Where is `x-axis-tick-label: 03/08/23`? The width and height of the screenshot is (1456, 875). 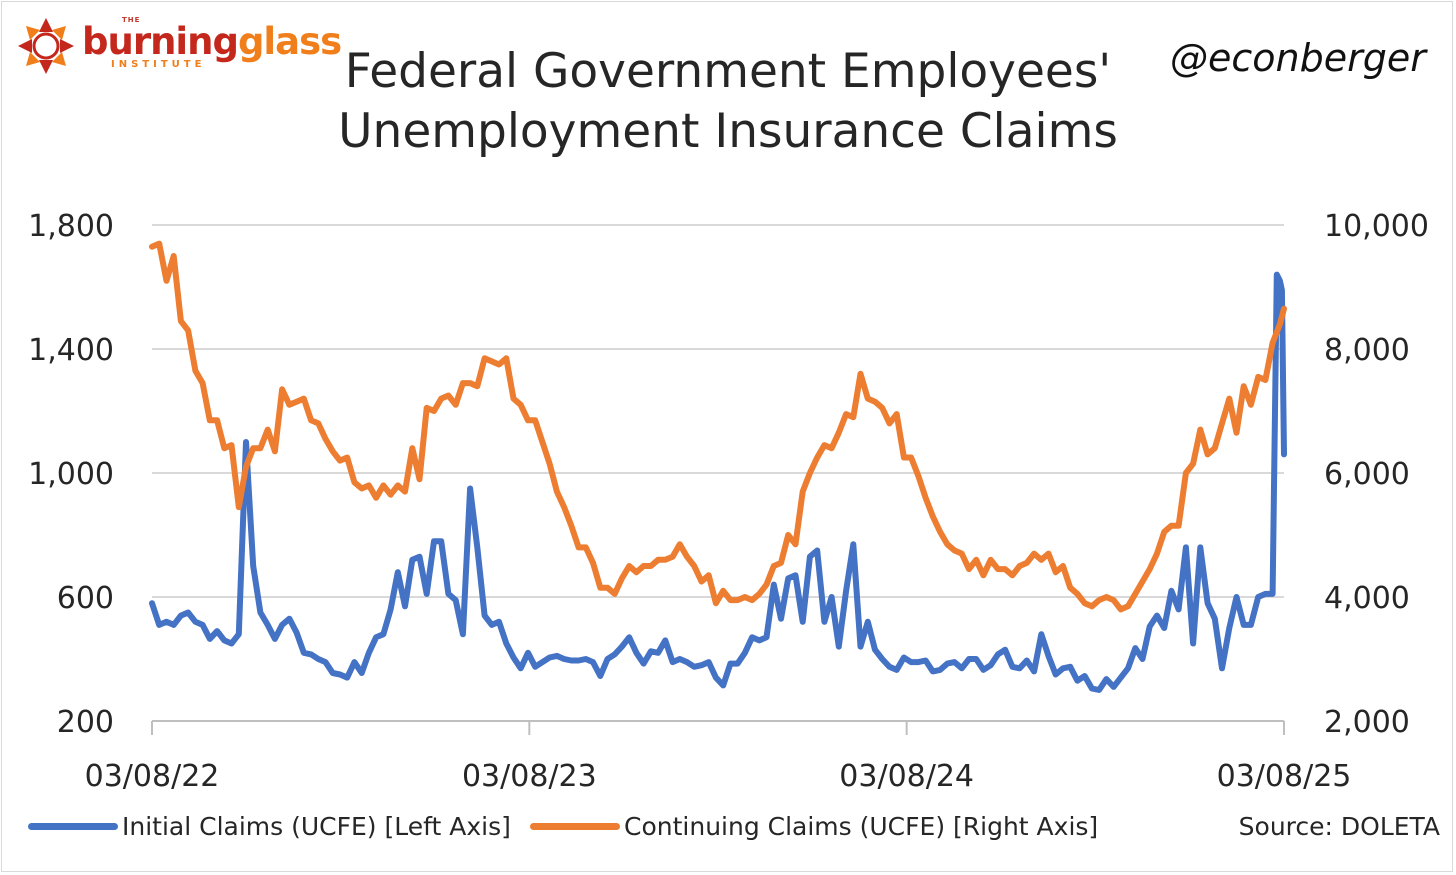 x-axis-tick-label: 03/08/23 is located at coordinates (529, 776).